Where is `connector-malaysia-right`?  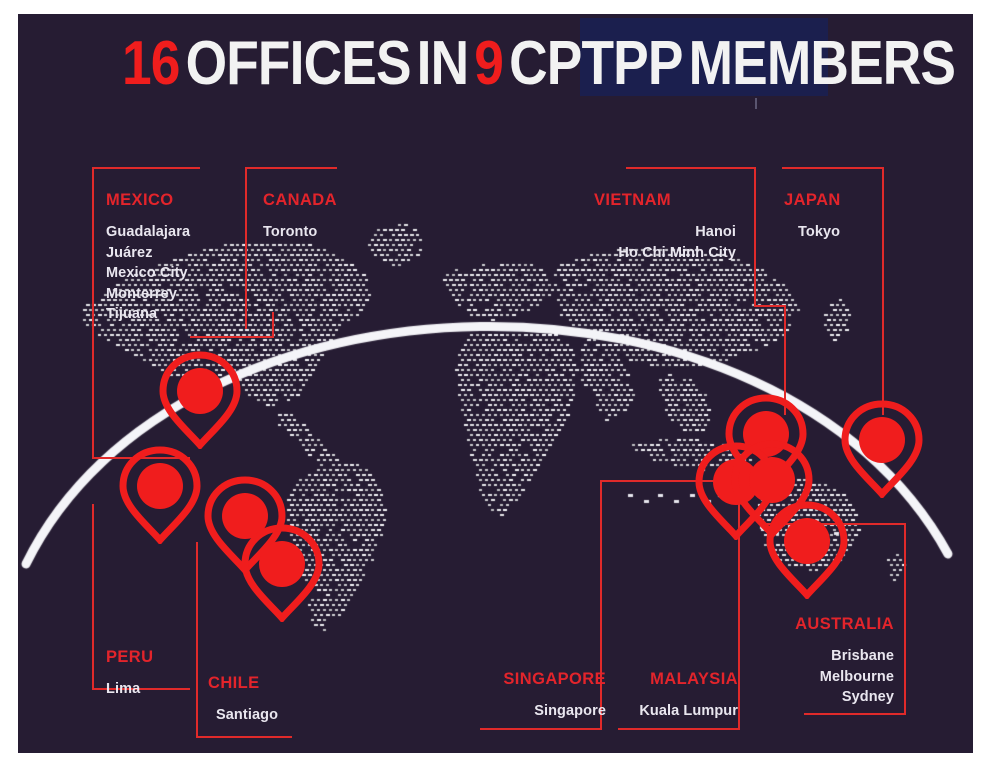
connector-malaysia-right is located at coordinates (739, 607).